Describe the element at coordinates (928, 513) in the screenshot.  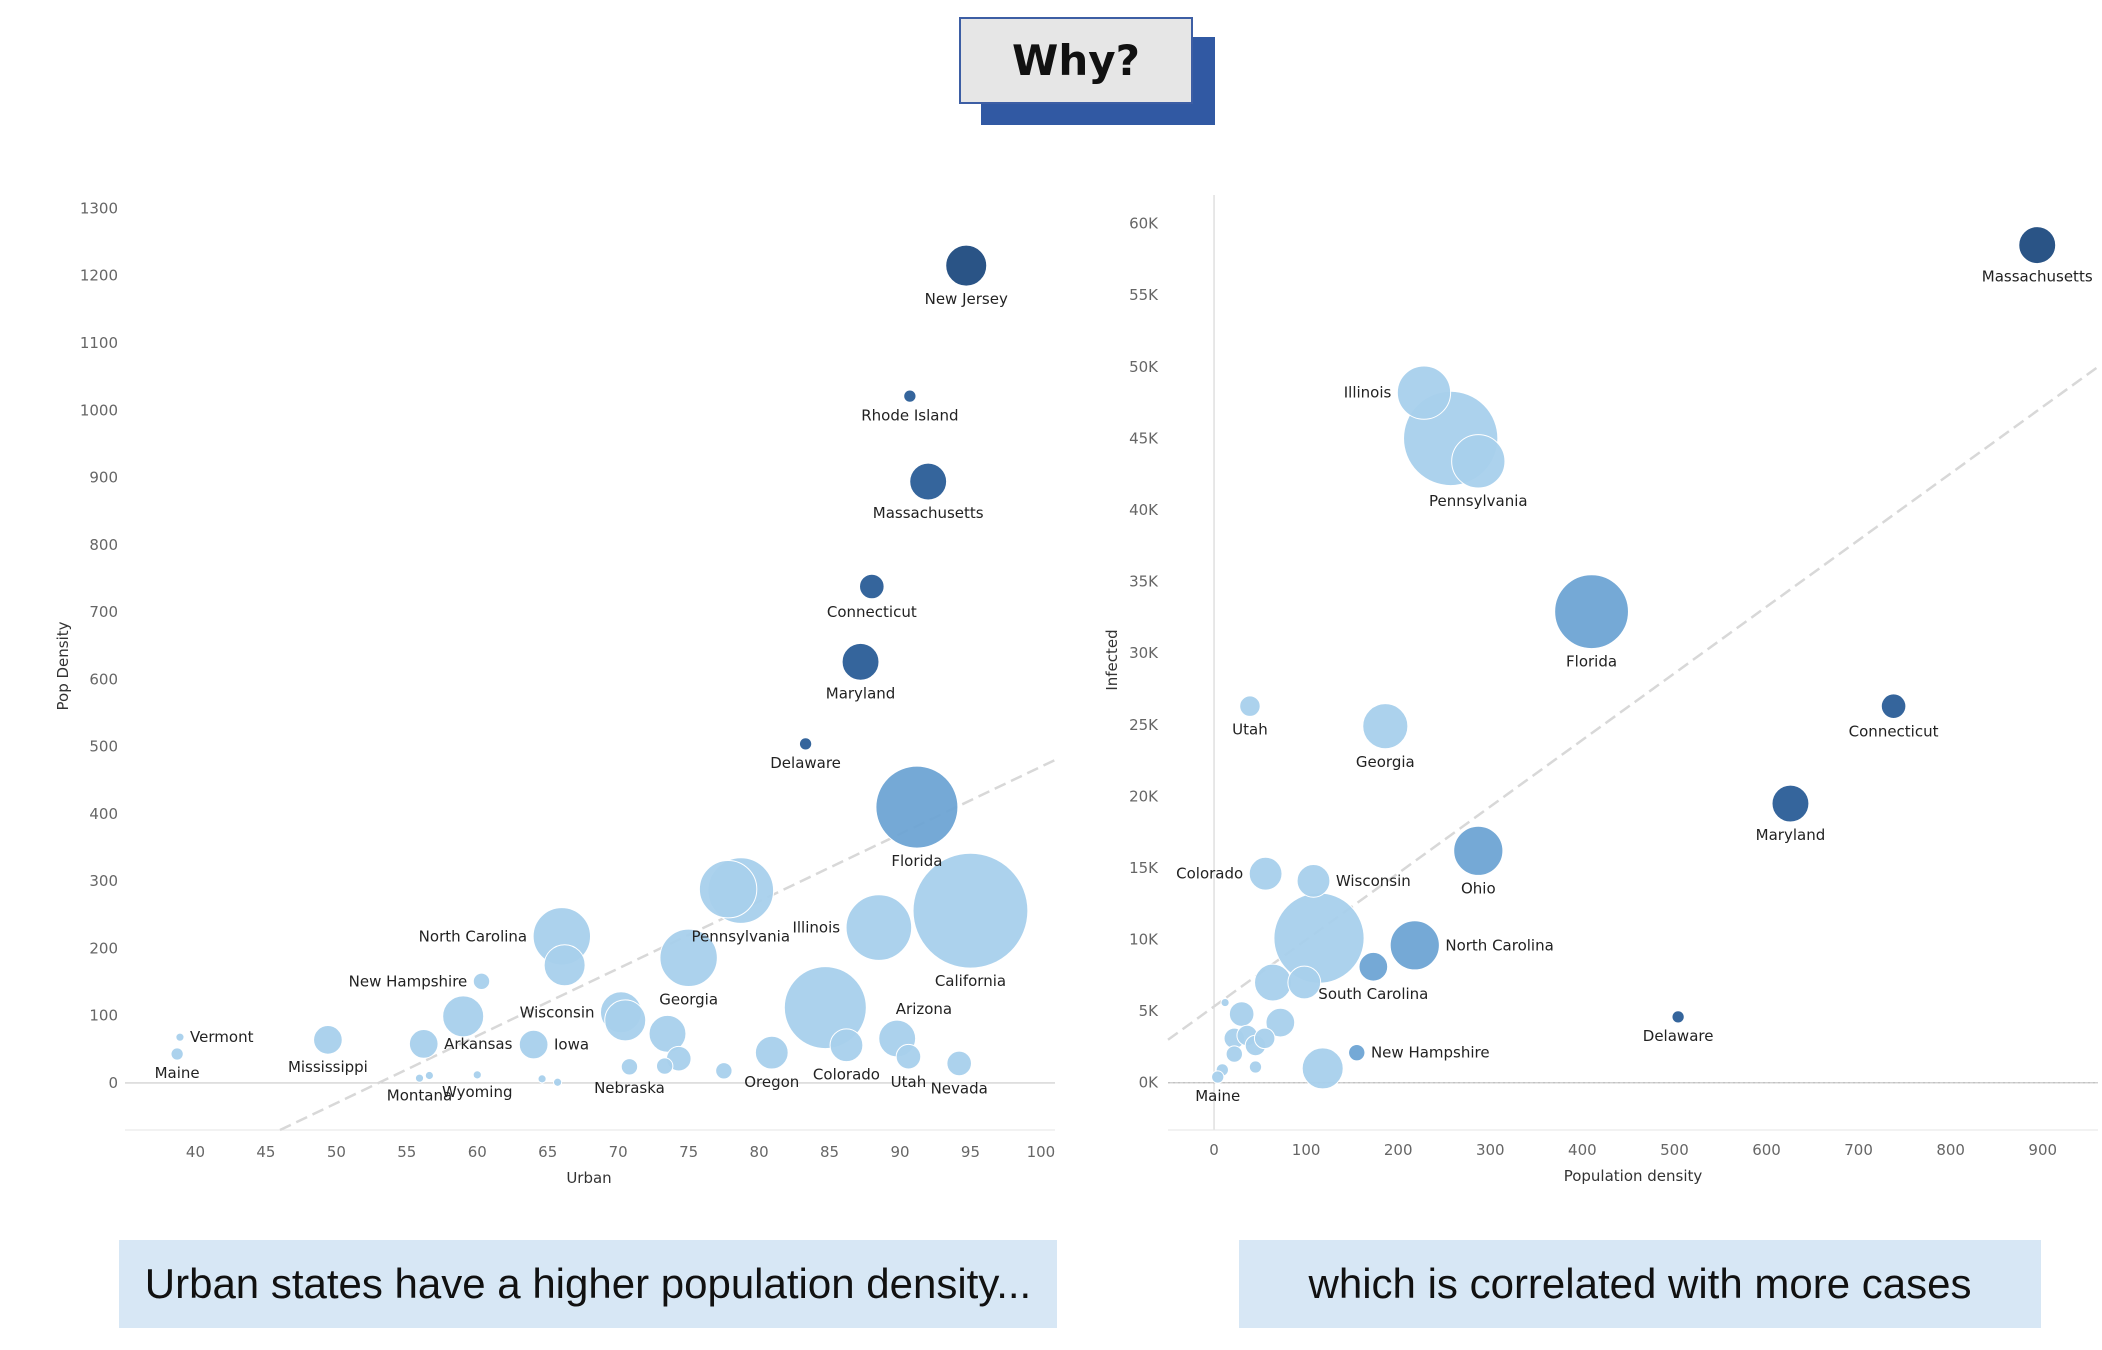
I see `left-point-label: Massachusetts` at that location.